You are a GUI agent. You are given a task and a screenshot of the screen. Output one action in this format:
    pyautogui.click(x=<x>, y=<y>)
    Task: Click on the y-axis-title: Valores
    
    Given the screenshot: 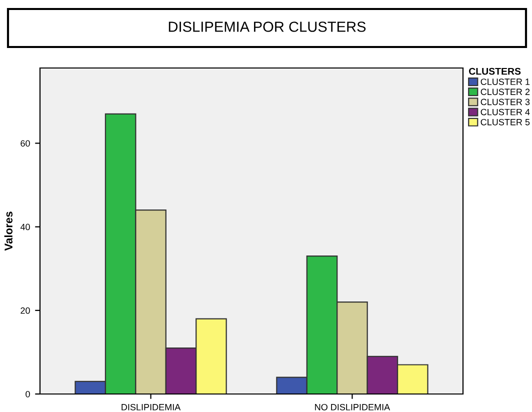 What is the action you would take?
    pyautogui.click(x=8, y=231)
    